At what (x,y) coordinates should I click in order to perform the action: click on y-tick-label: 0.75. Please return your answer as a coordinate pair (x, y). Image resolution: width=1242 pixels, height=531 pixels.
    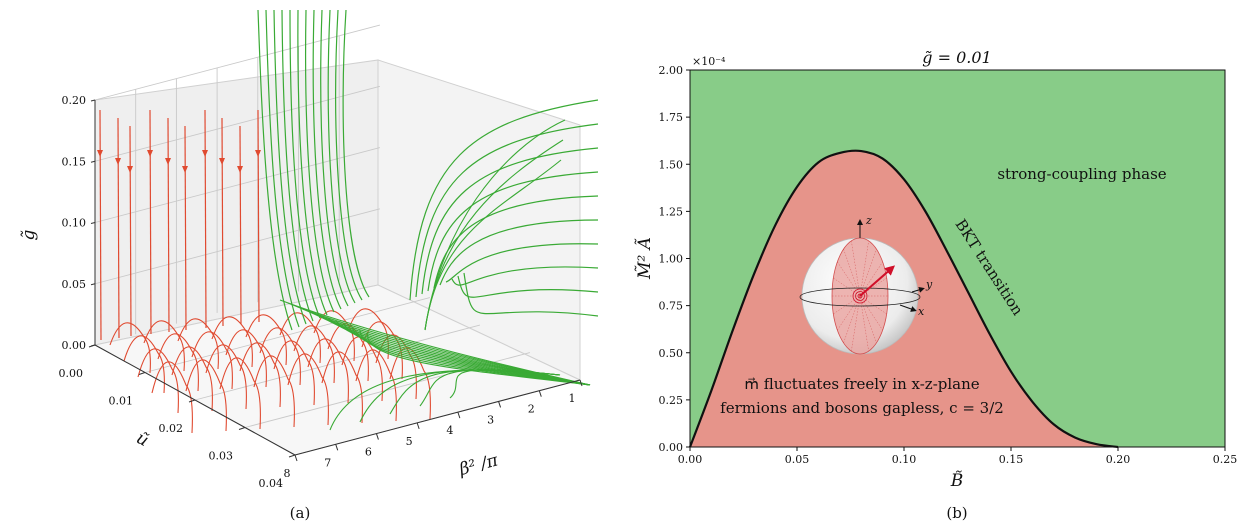
    Looking at the image, I should click on (671, 306).